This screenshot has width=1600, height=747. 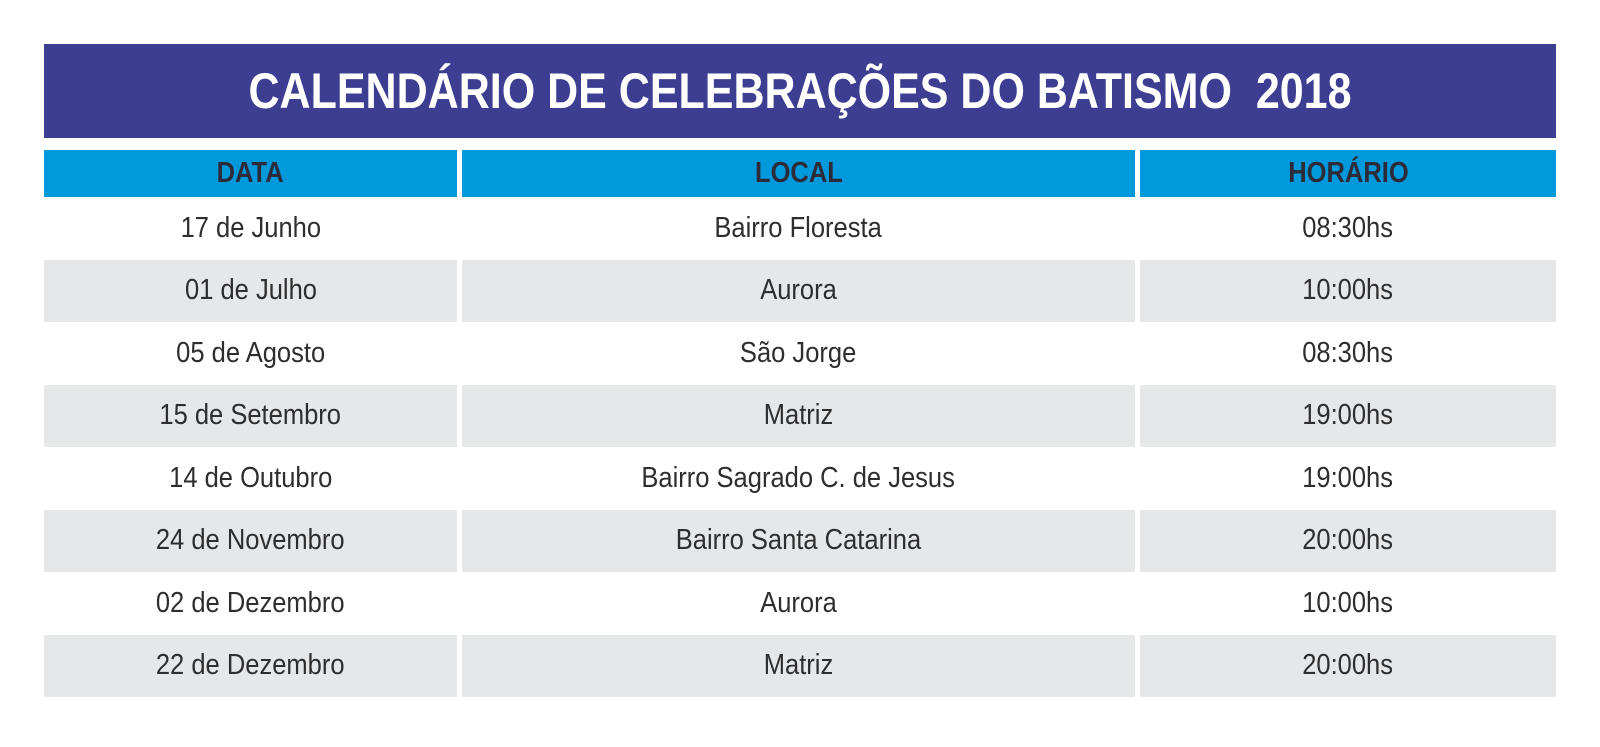 I want to click on title-banner, so click(x=800, y=91).